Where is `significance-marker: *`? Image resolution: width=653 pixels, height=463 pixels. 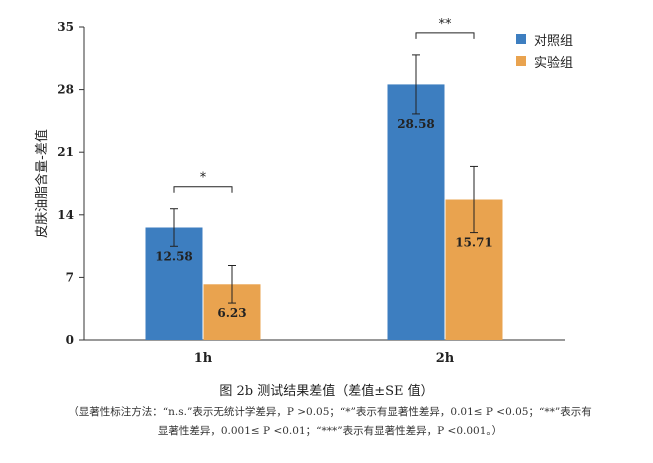 significance-marker: * is located at coordinates (203, 178).